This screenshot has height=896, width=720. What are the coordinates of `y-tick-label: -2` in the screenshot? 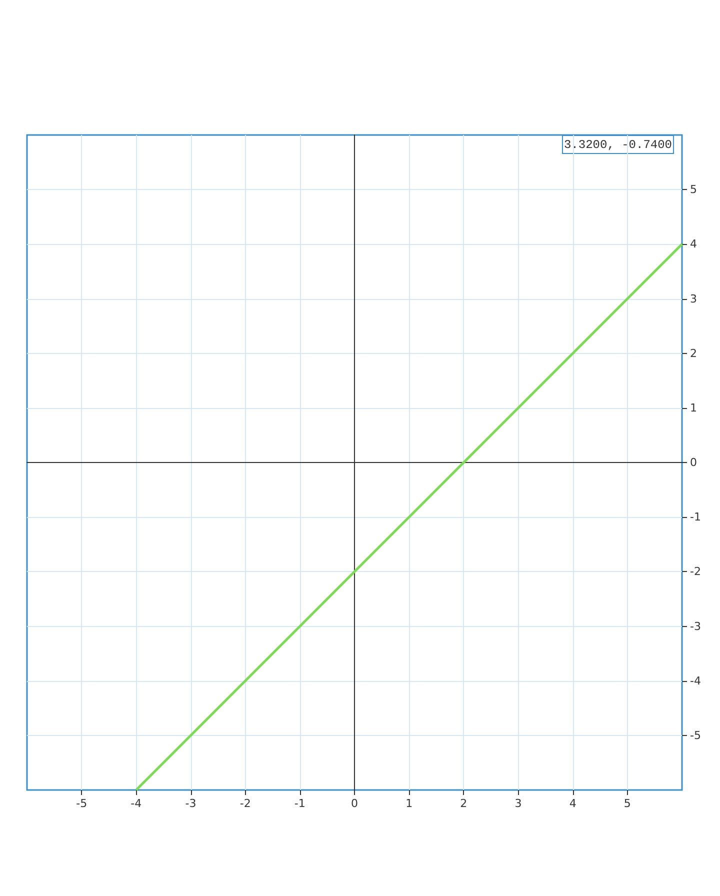 It's located at (695, 571).